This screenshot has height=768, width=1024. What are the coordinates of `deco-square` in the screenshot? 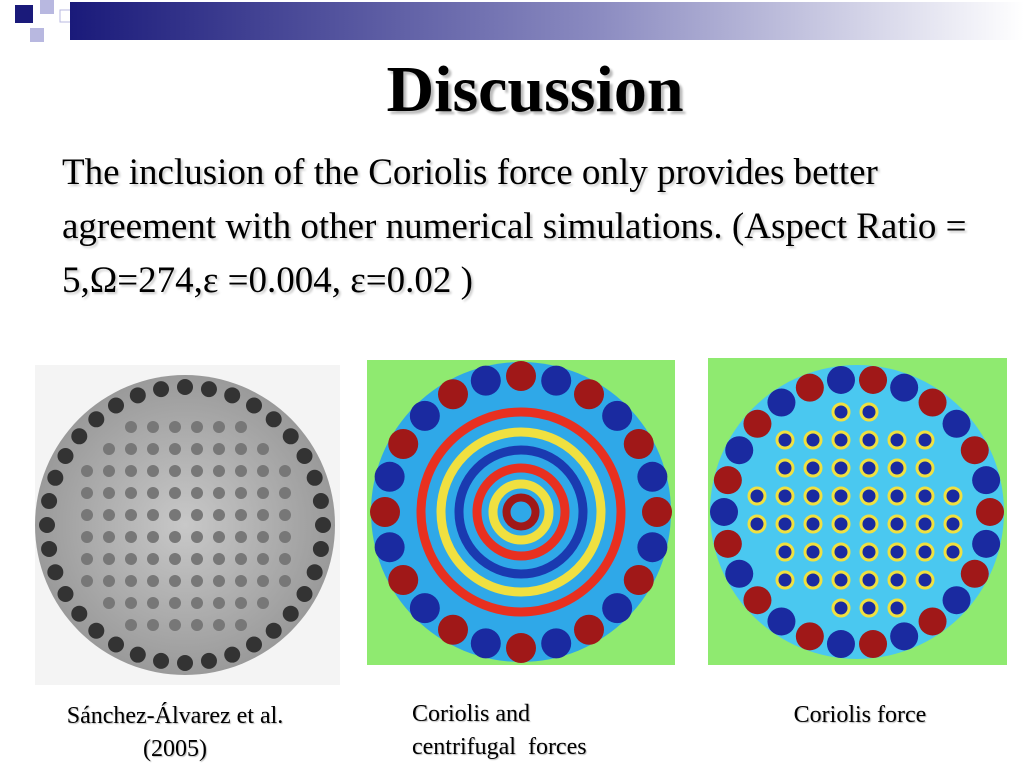 It's located at (47, 7).